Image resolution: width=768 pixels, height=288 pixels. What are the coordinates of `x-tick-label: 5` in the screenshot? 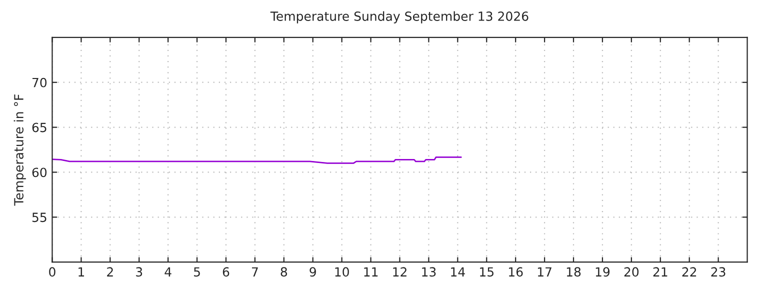 It's located at (197, 272).